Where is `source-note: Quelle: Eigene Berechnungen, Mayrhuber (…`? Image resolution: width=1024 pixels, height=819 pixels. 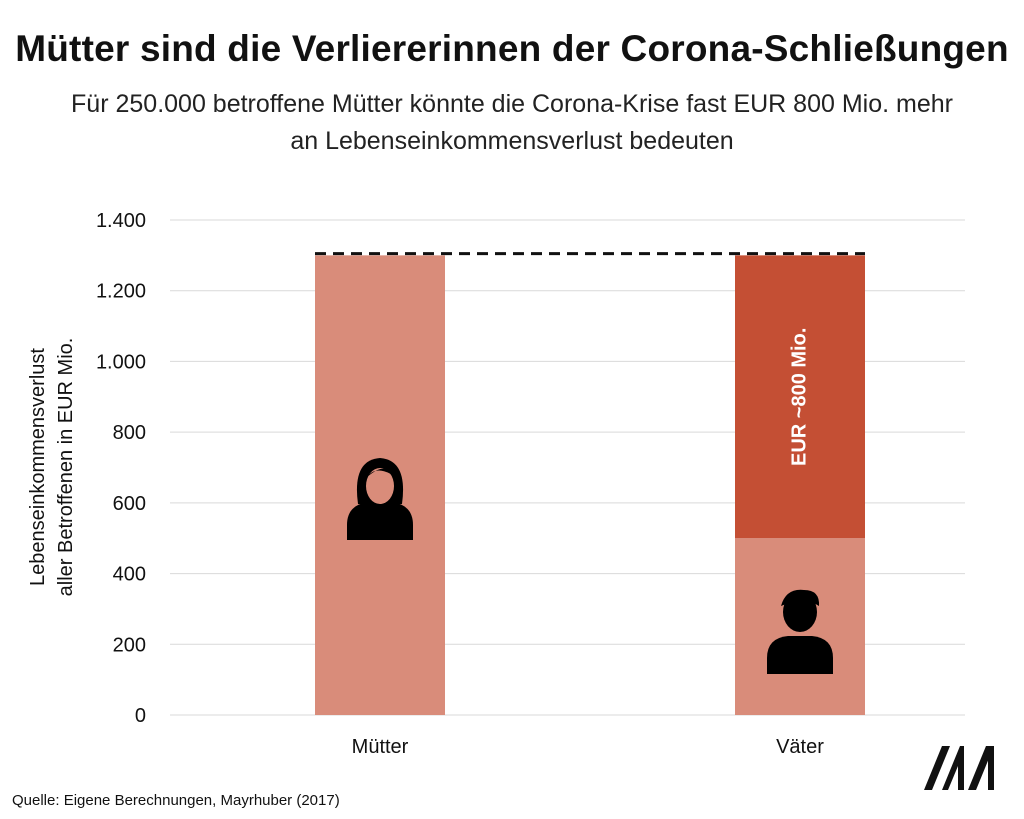
source-note: Quelle: Eigene Berechnungen, Mayrhuber (… is located at coordinates (176, 800).